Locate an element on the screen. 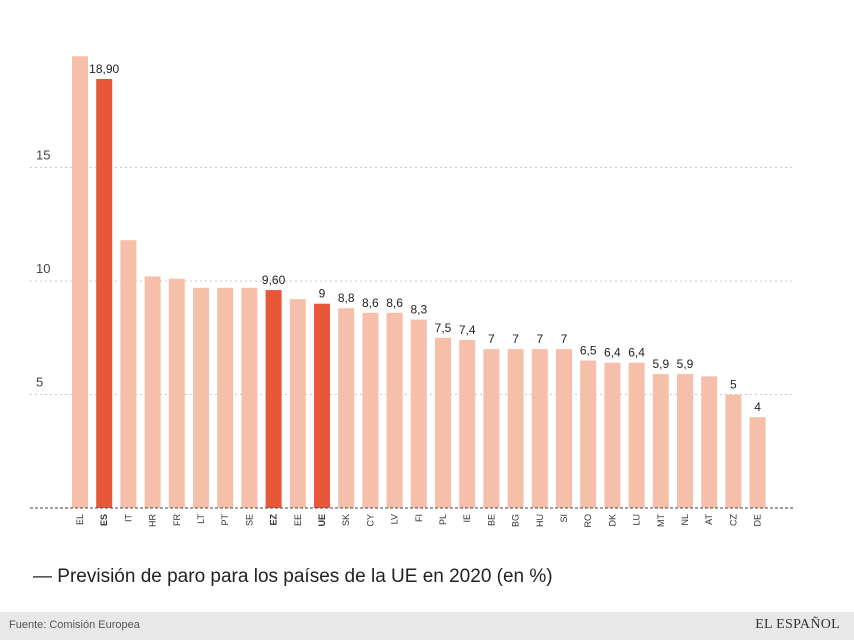 The image size is (854, 640). value-label-FI: 8,3 is located at coordinates (418, 310).